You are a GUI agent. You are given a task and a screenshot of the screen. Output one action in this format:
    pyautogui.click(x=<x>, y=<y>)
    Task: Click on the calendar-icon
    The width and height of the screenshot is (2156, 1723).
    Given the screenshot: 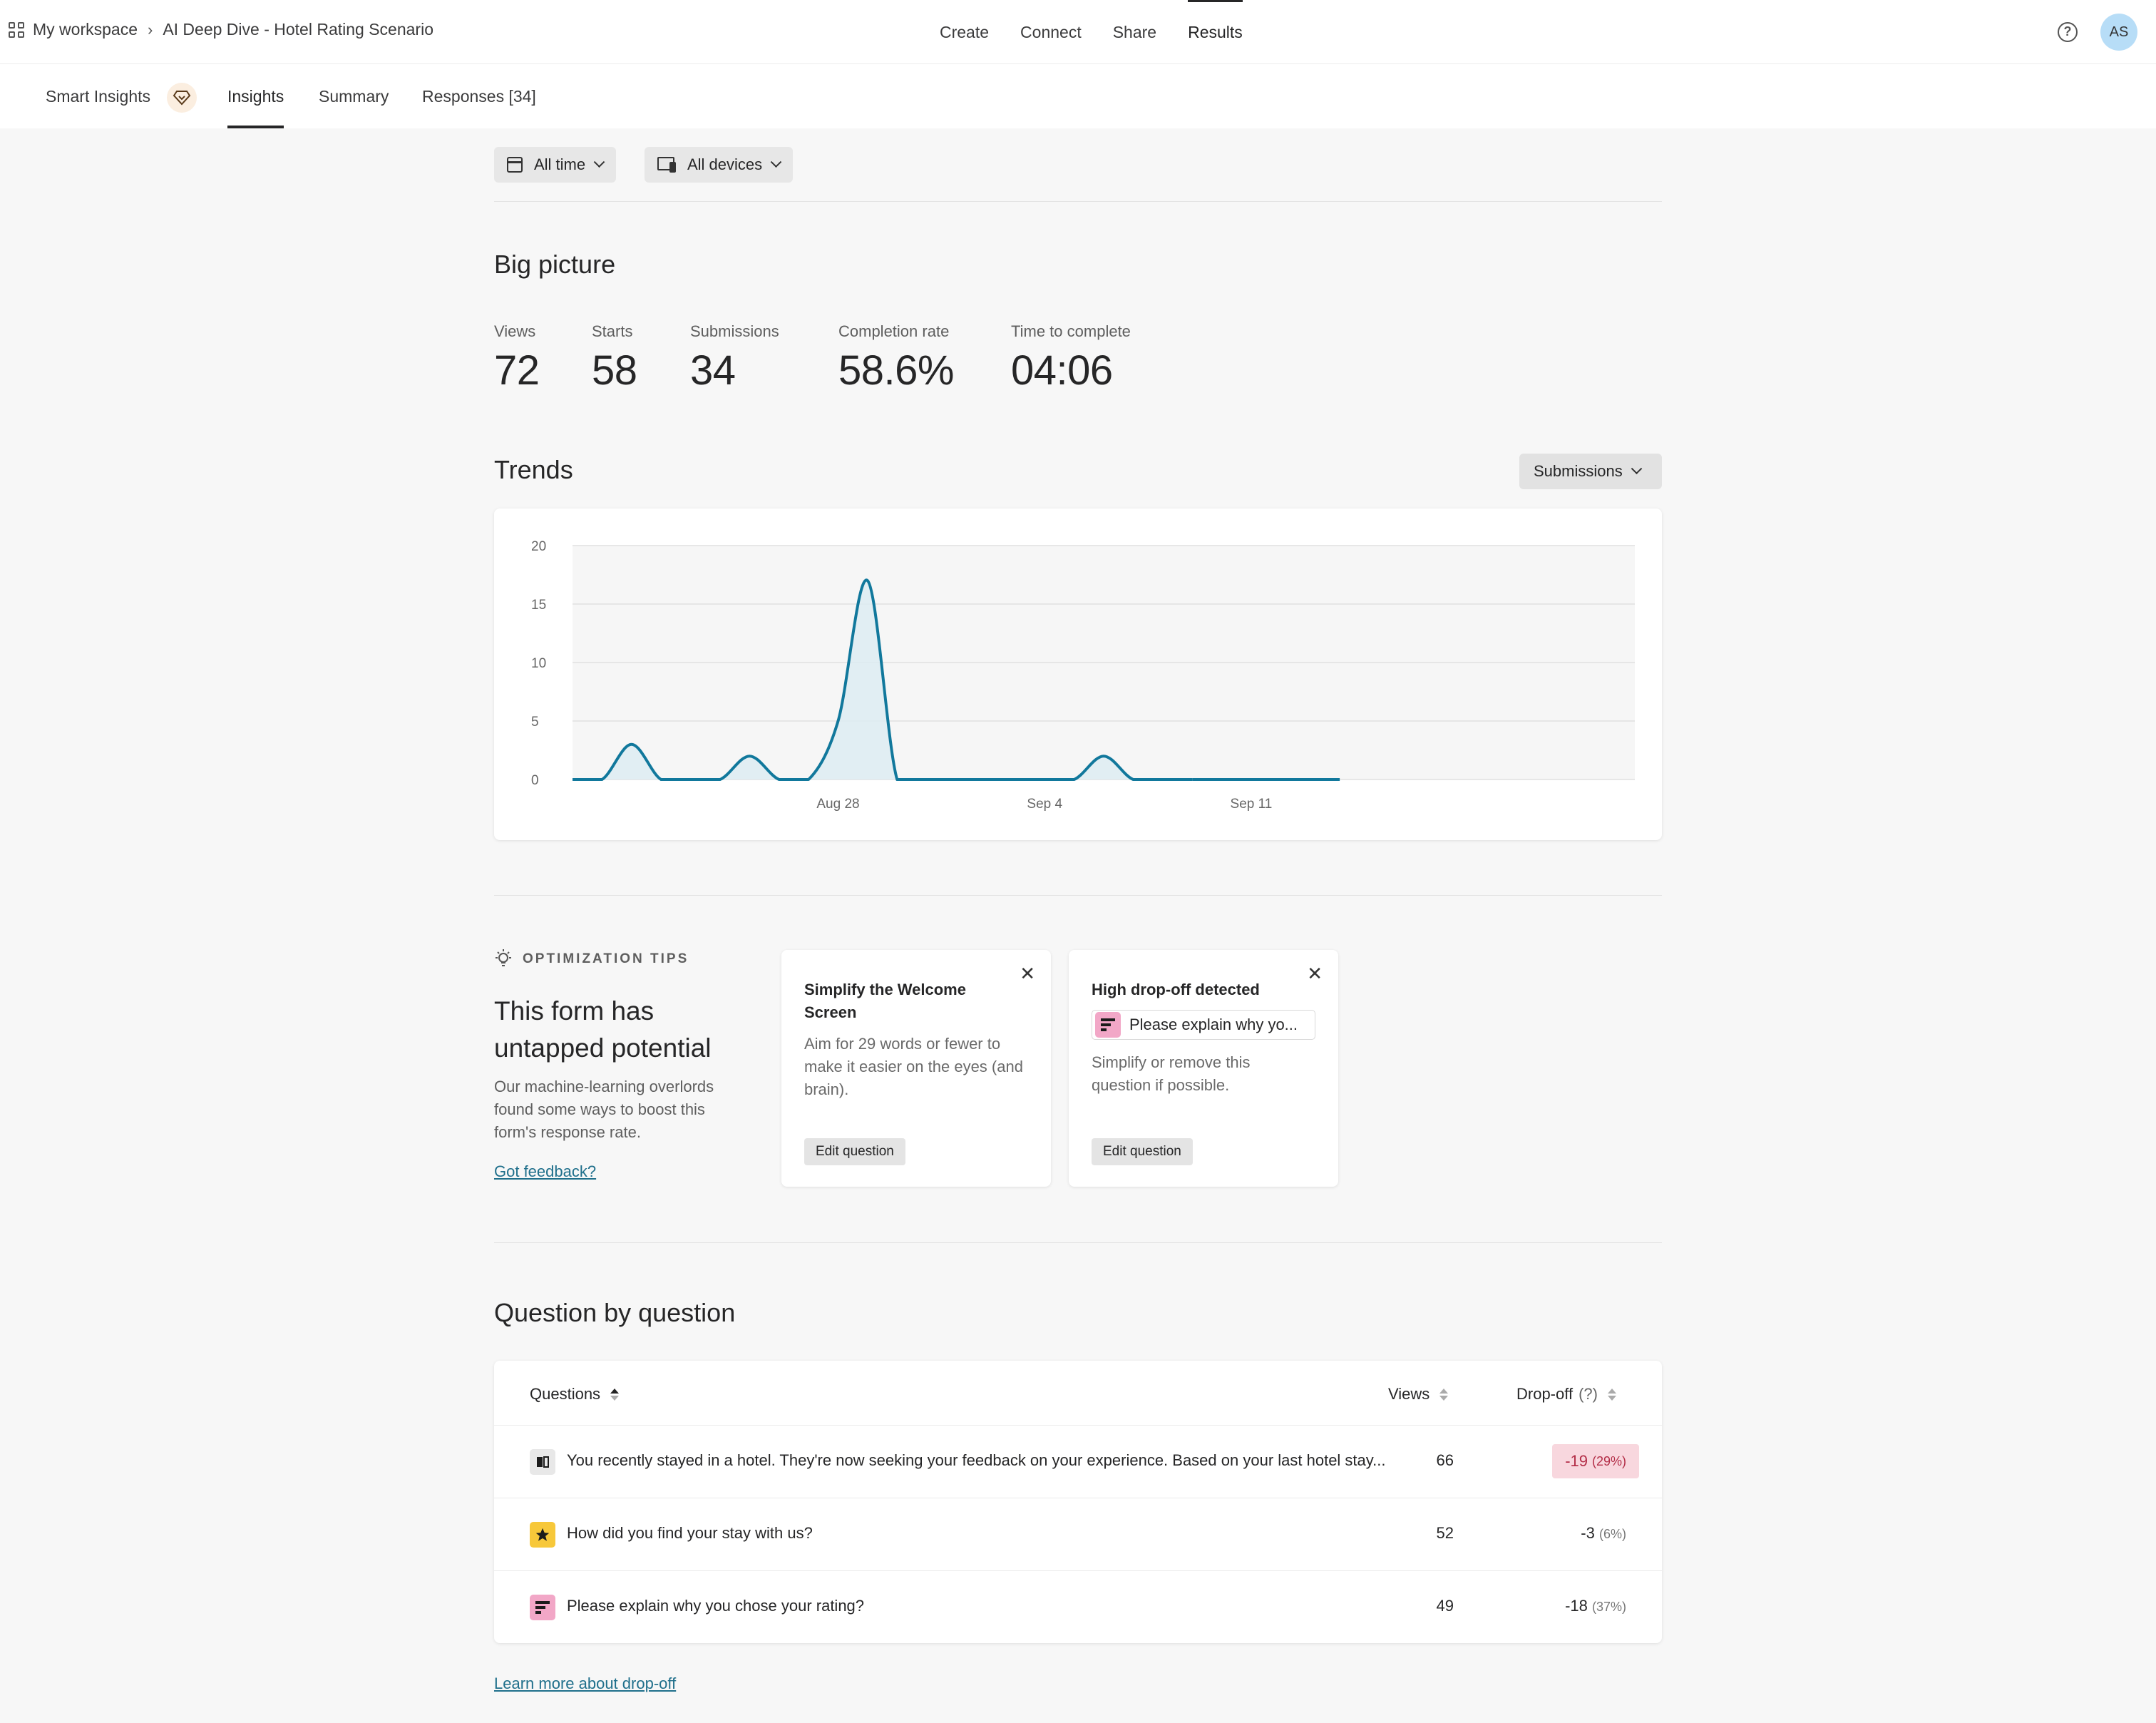 What is the action you would take?
    pyautogui.click(x=515, y=165)
    